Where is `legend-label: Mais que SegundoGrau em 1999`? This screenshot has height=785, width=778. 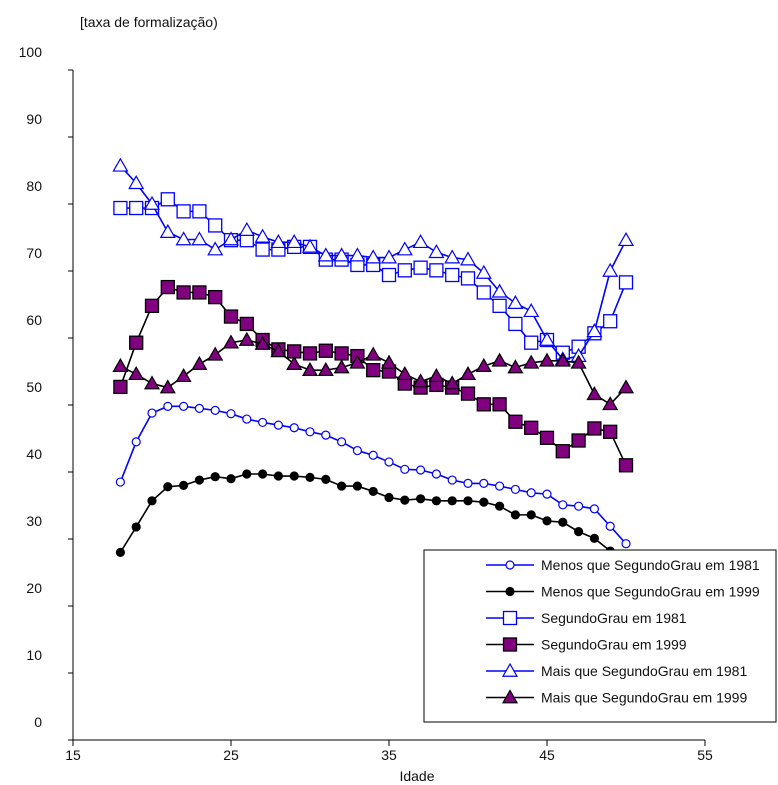 legend-label: Mais que SegundoGrau em 1999 is located at coordinates (644, 698).